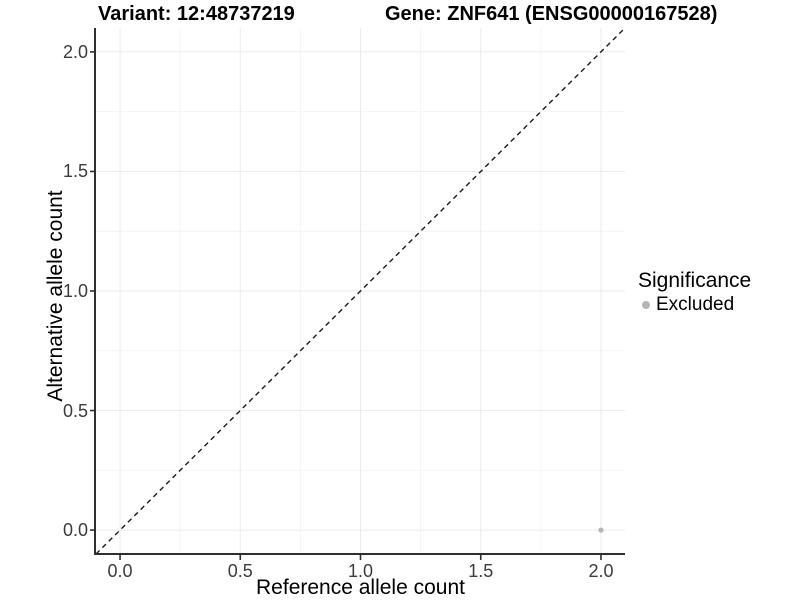  Describe the element at coordinates (75, 51) in the screenshot. I see `y-tick-label: 2.0` at that location.